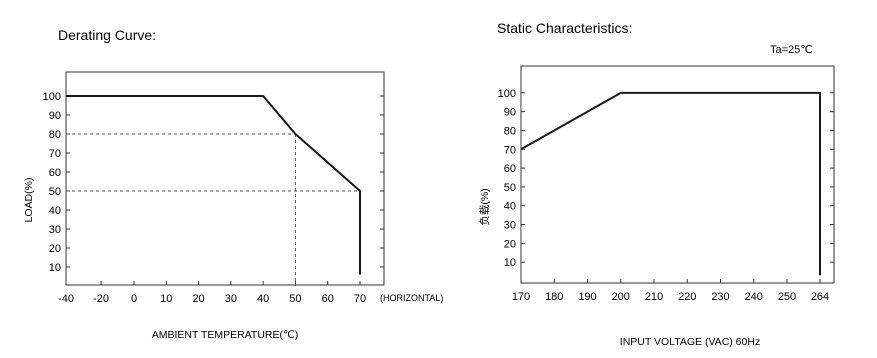 This screenshot has width=877, height=358. I want to click on derating-y-tick-label-6: 70, so click(55, 154).